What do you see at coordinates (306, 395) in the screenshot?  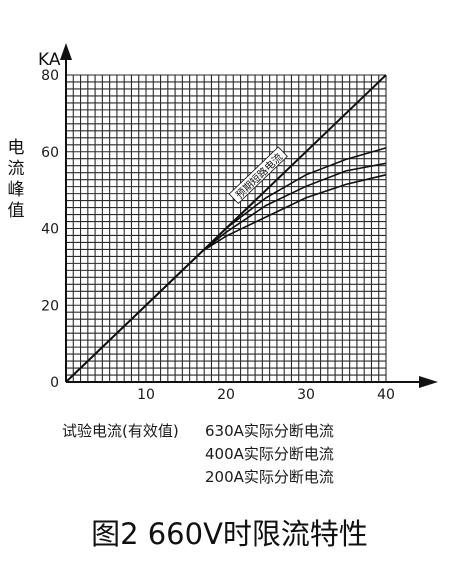 I see `x-tick-label: 30` at bounding box center [306, 395].